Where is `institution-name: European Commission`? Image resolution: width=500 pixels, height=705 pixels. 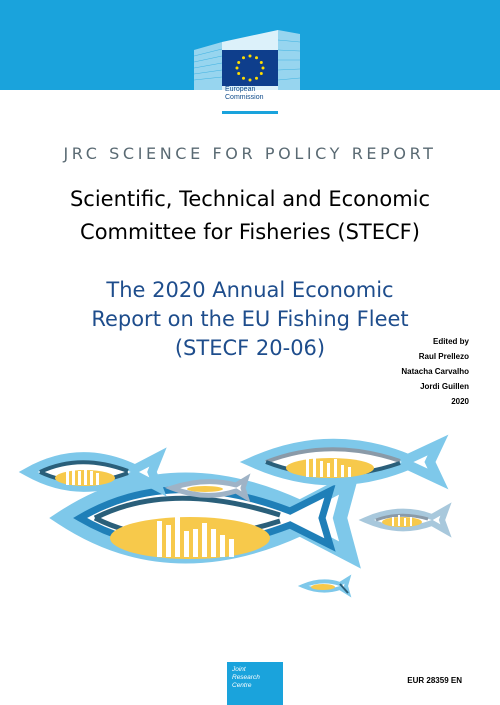
institution-name: European Commission is located at coordinates (244, 94).